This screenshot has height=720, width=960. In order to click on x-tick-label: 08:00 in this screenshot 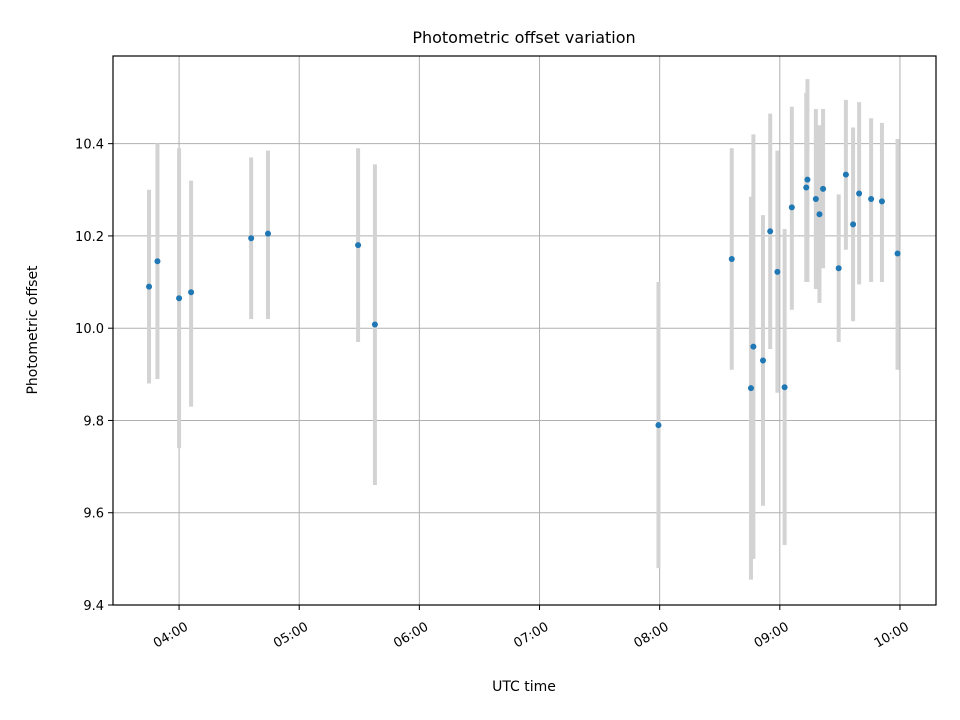, I will do `click(652, 636)`.